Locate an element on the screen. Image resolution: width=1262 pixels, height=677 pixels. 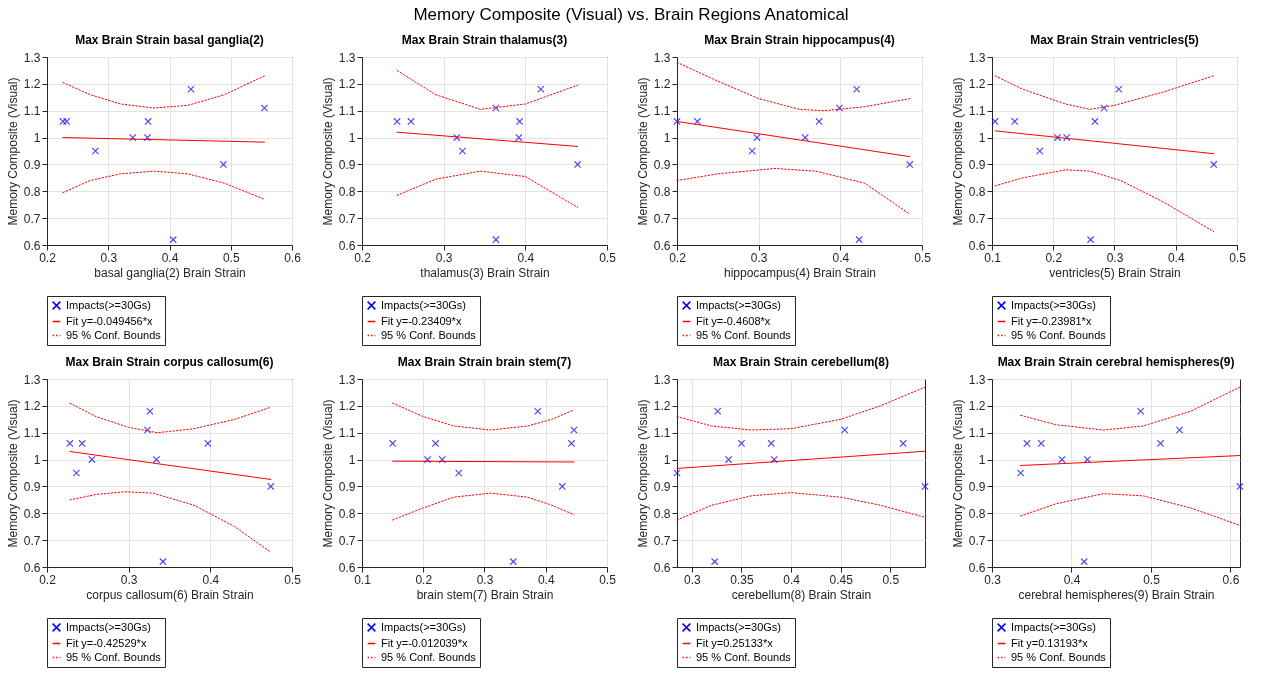
x-axis-title: cerebral hemispheres(9) Brain Strain is located at coordinates (1116, 594).